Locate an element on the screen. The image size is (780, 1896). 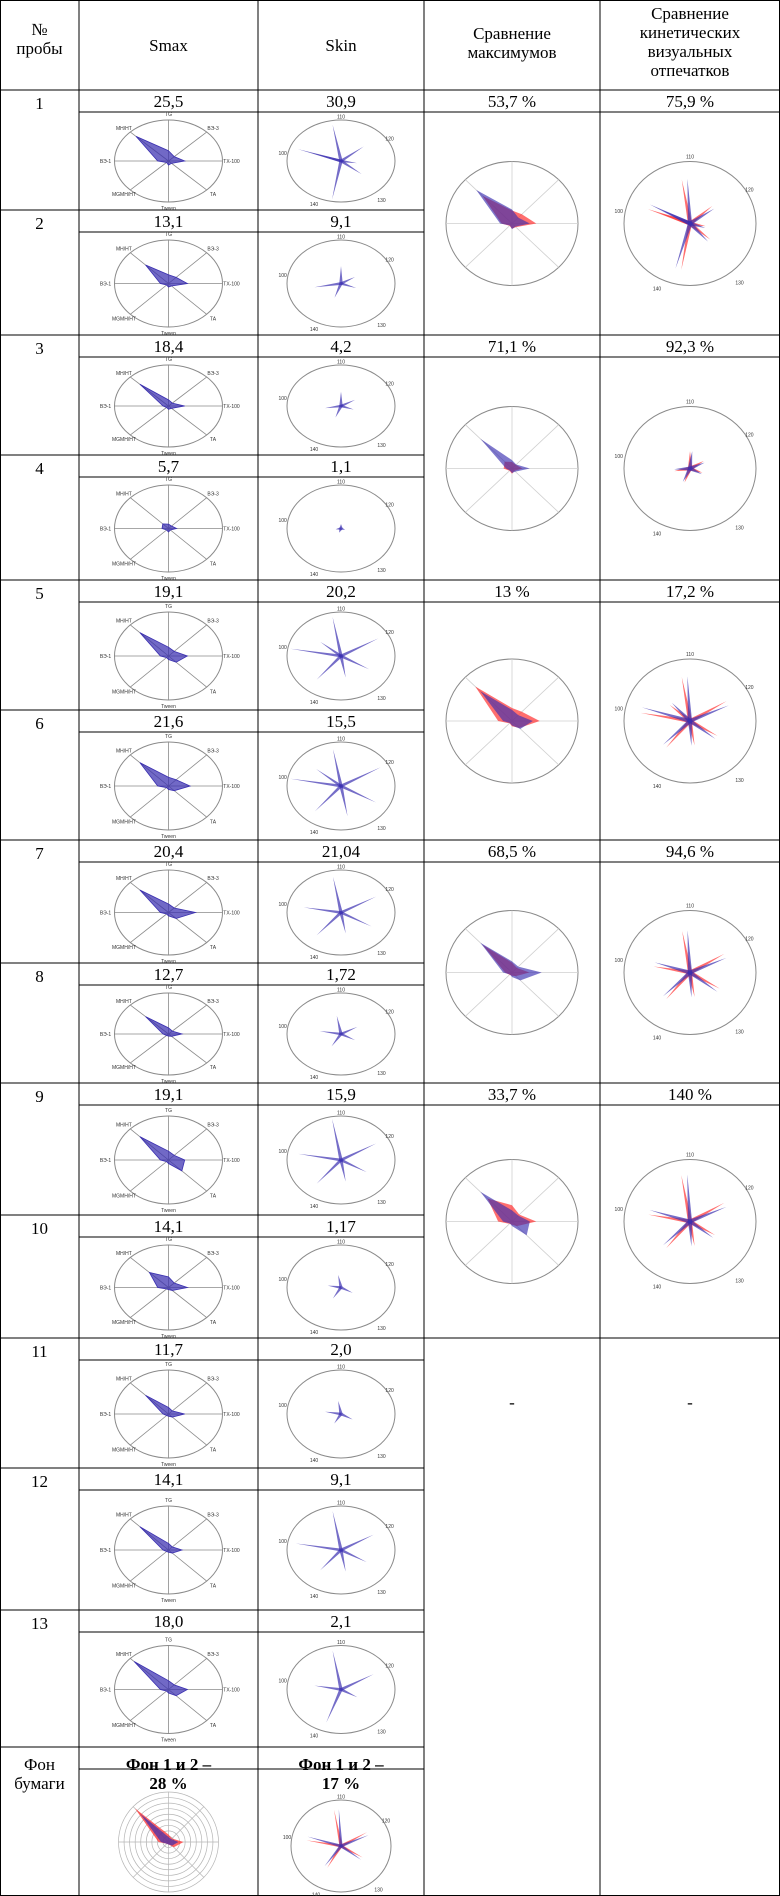
smax-value: 21,6 is located at coordinates (168, 721).